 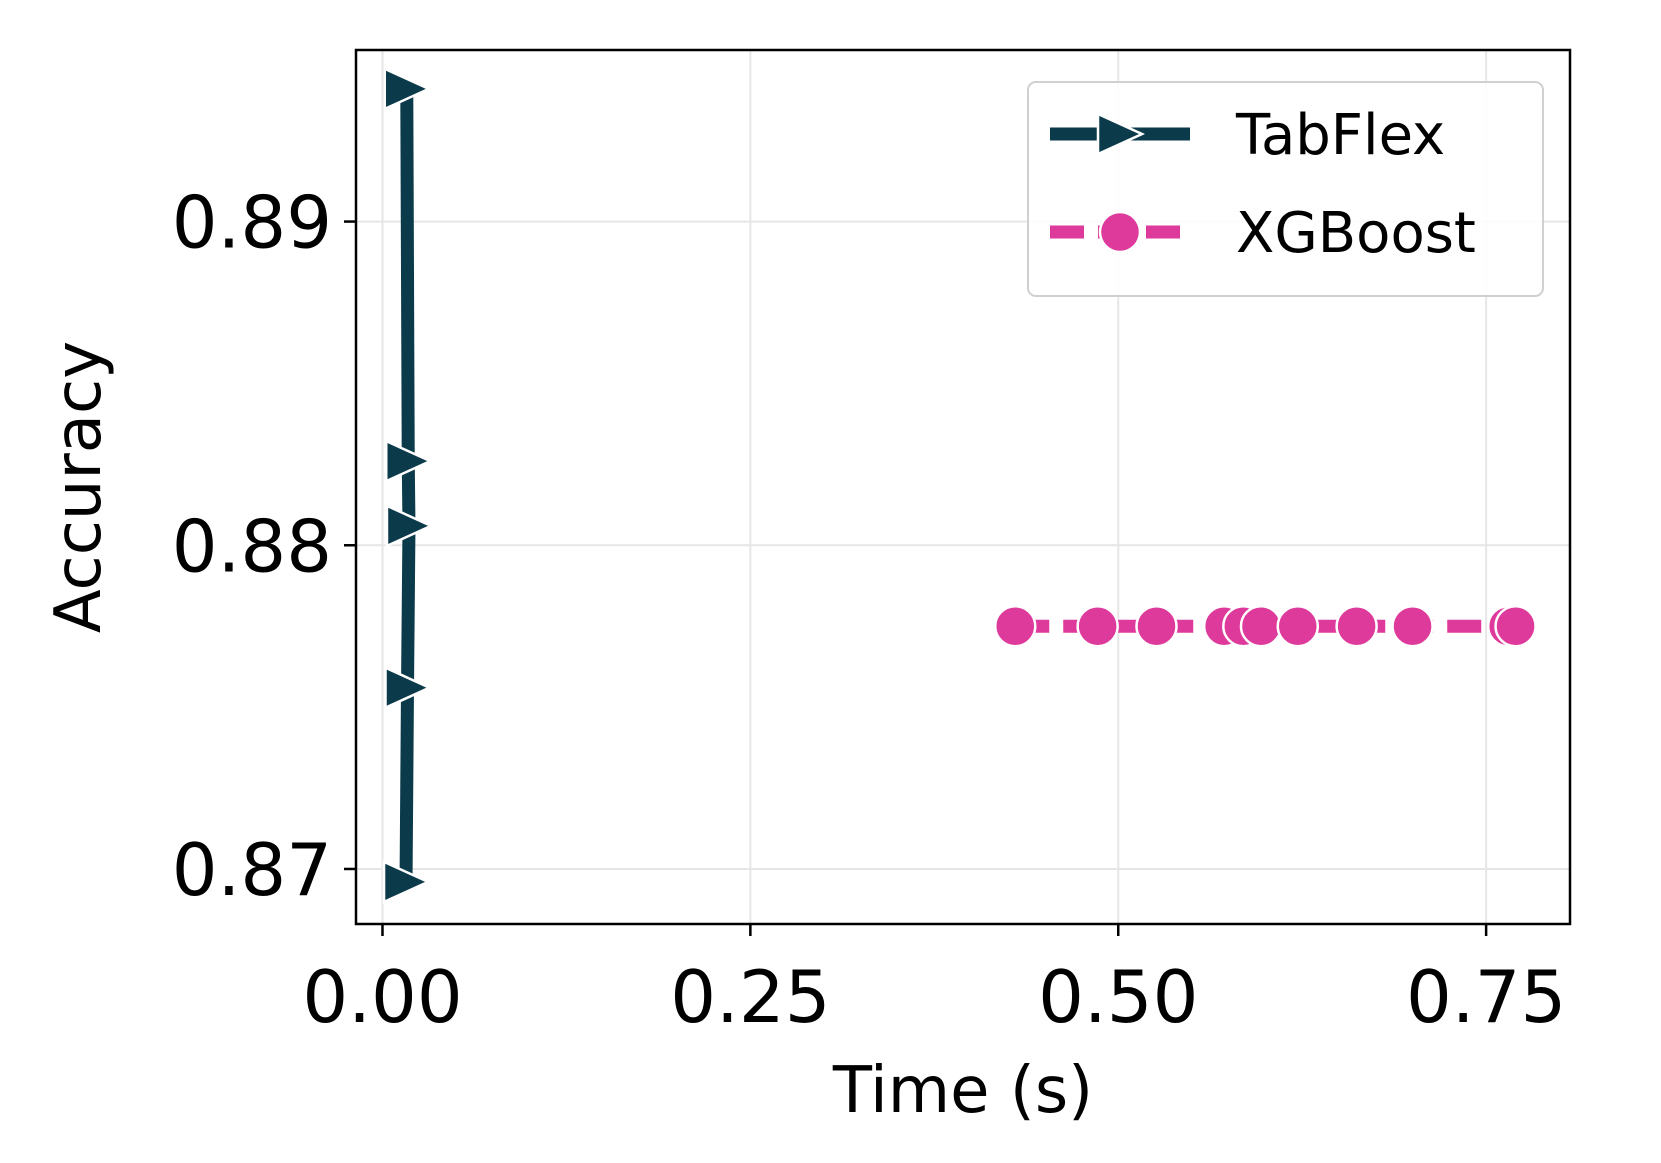 What do you see at coordinates (382, 997) in the screenshot?
I see `x-tick-label: 0.00` at bounding box center [382, 997].